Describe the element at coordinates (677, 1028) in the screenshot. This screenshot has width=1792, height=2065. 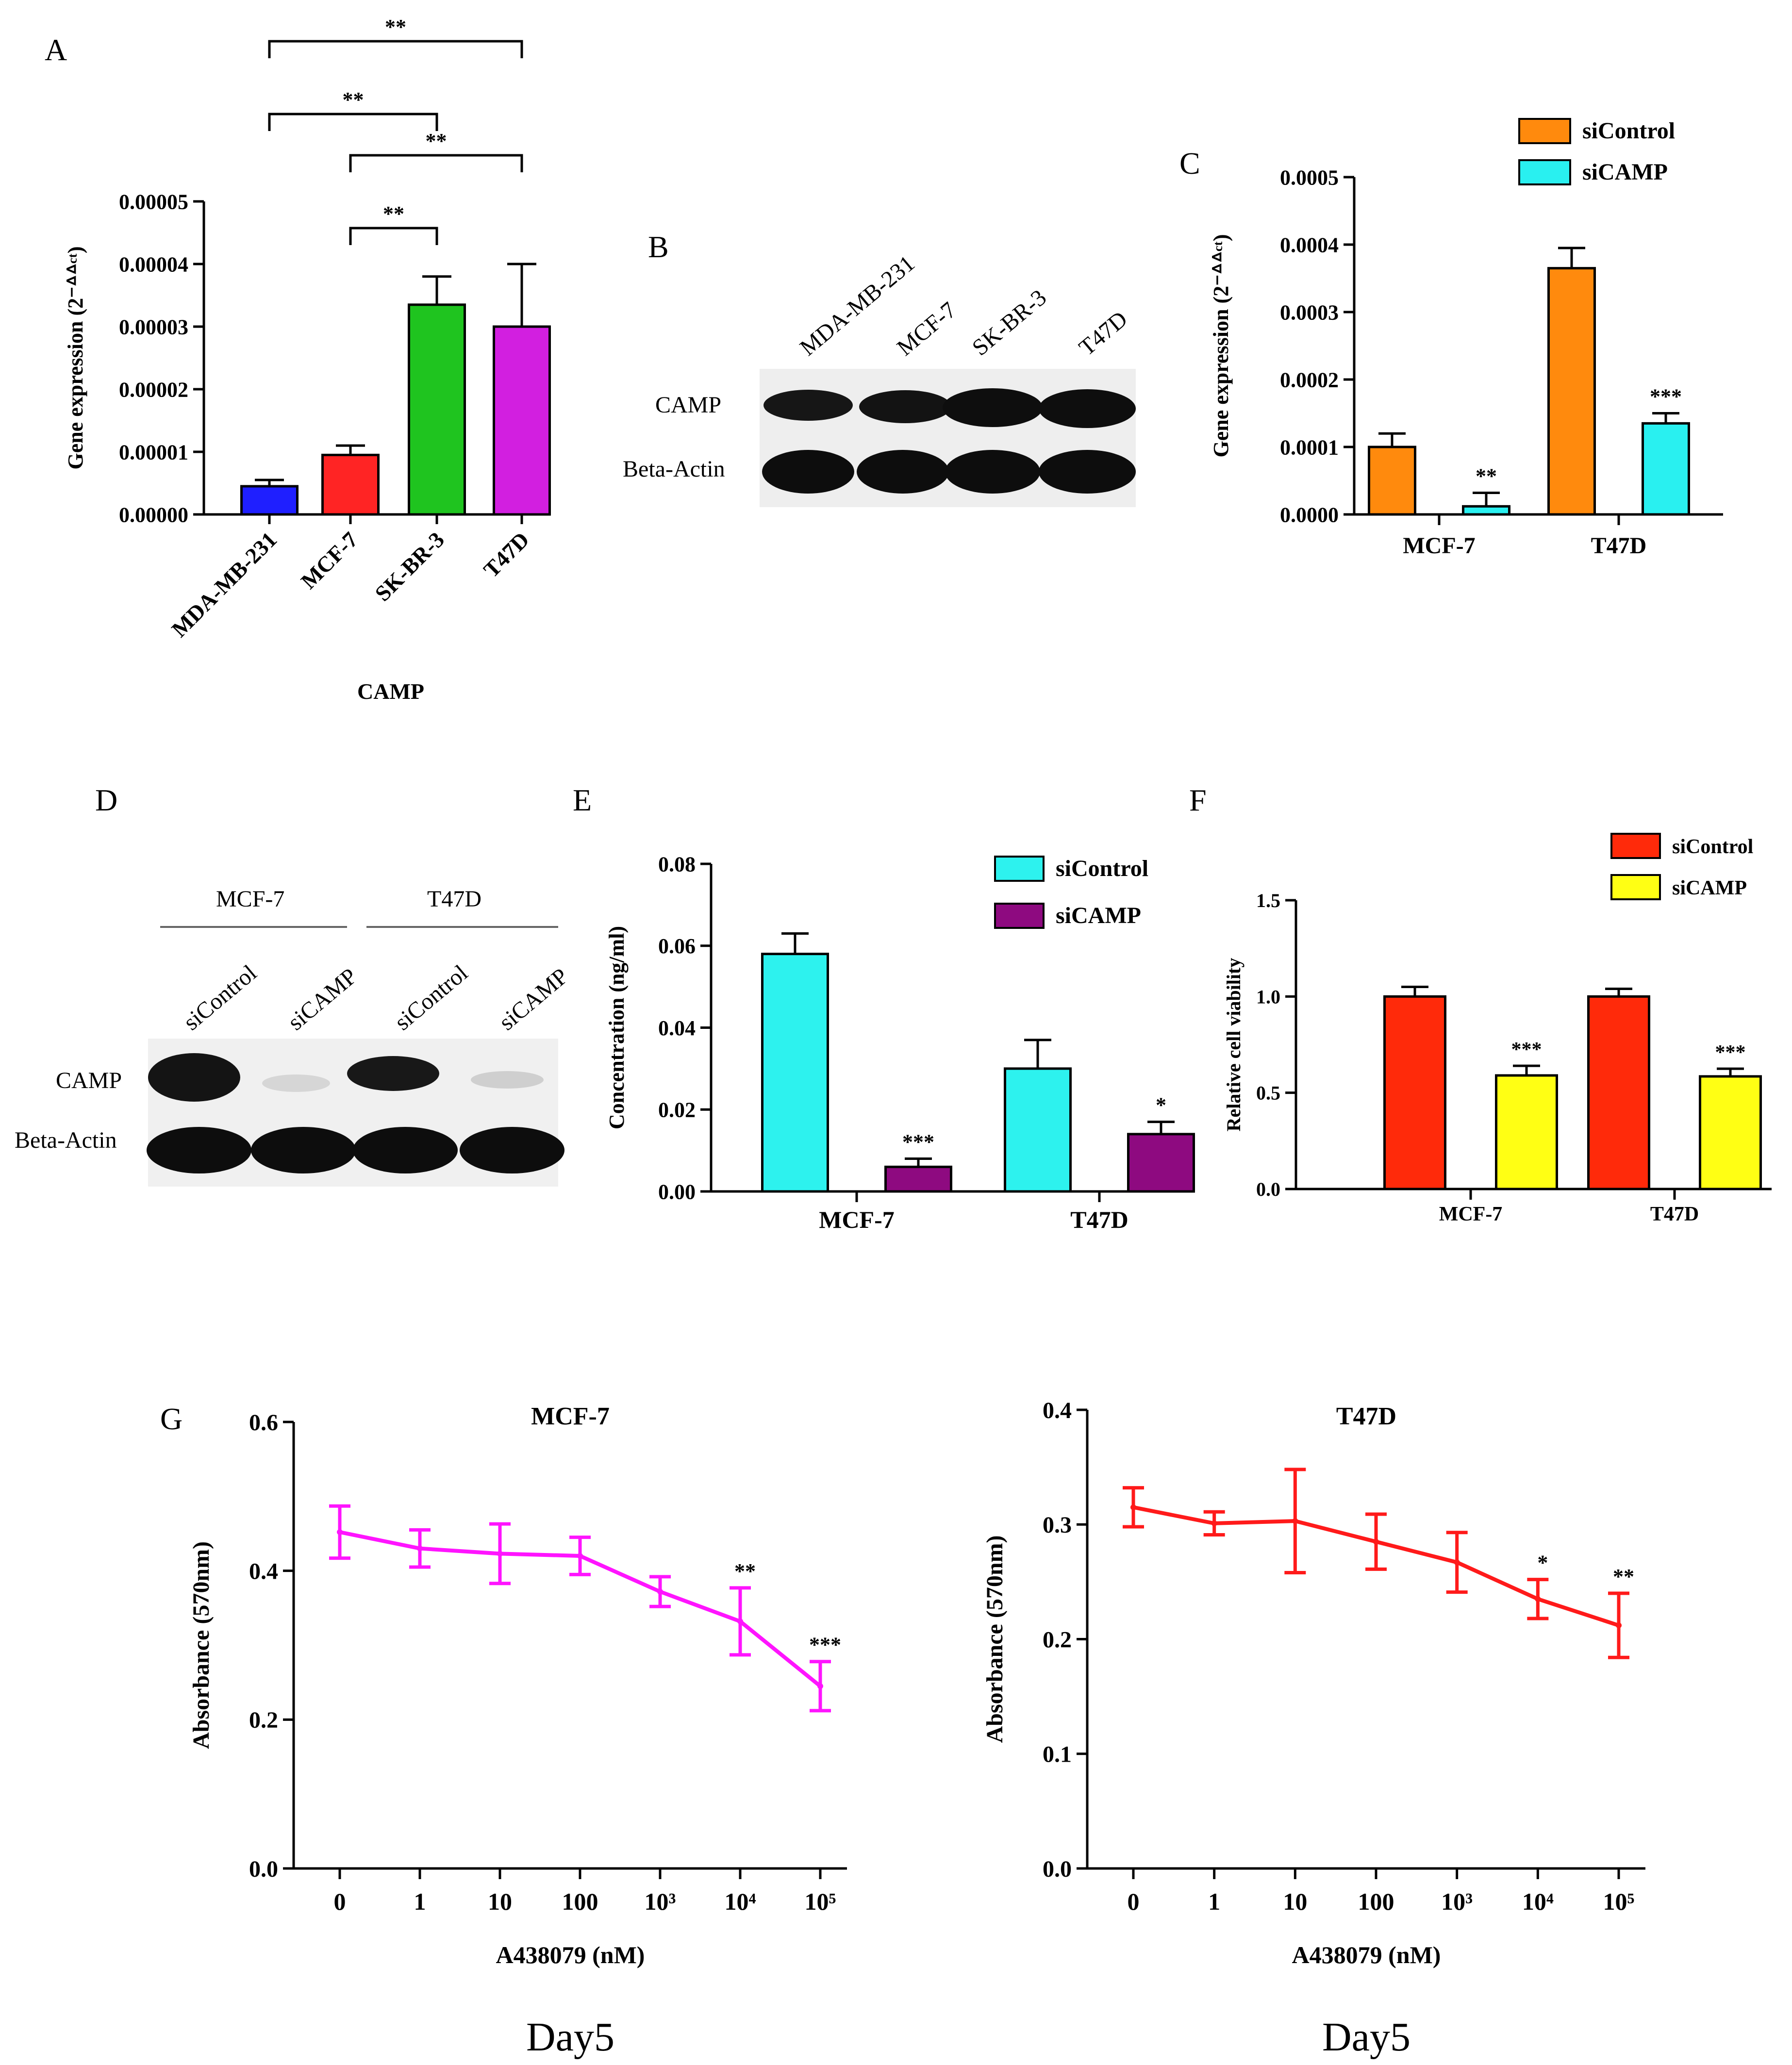
I see `y-tick-label: 0.04` at that location.